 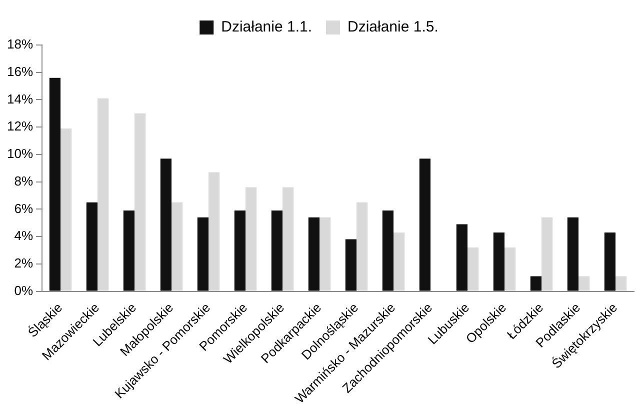 What do you see at coordinates (24, 290) in the screenshot?
I see `y-tick-label: 0%` at bounding box center [24, 290].